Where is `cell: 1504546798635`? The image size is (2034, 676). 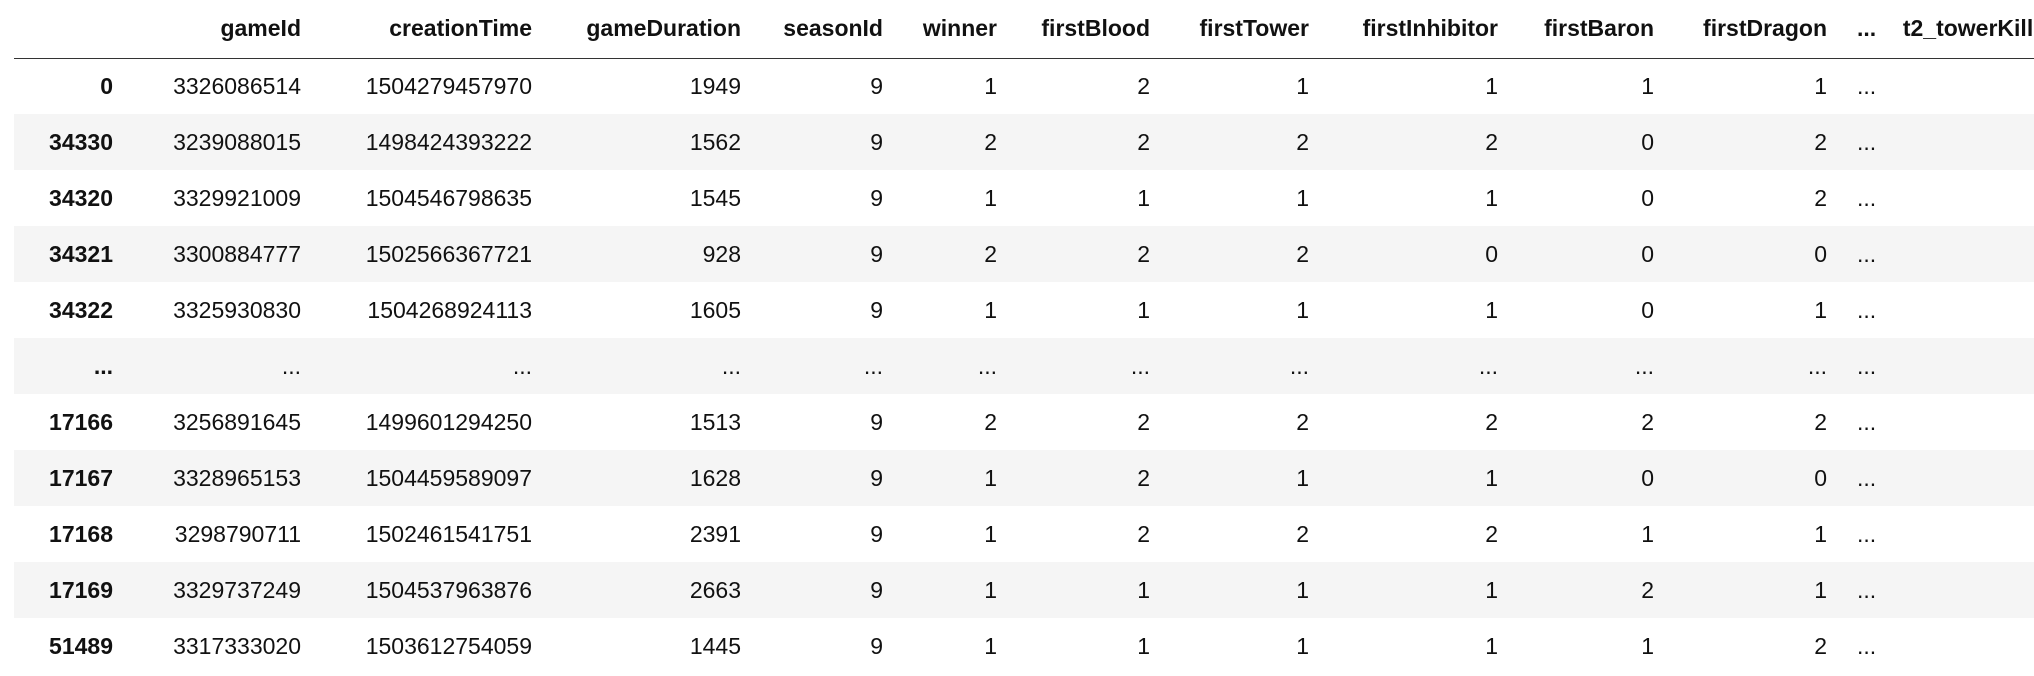 cell: 1504546798635 is located at coordinates (448, 197).